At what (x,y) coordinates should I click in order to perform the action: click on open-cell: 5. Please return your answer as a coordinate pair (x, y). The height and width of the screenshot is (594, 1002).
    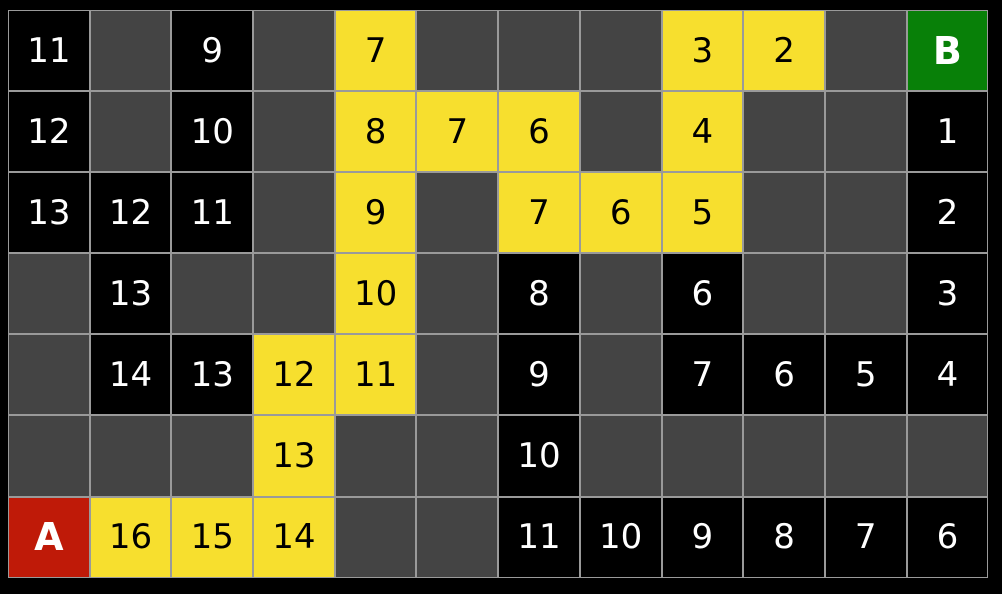
    Looking at the image, I should click on (865, 375).